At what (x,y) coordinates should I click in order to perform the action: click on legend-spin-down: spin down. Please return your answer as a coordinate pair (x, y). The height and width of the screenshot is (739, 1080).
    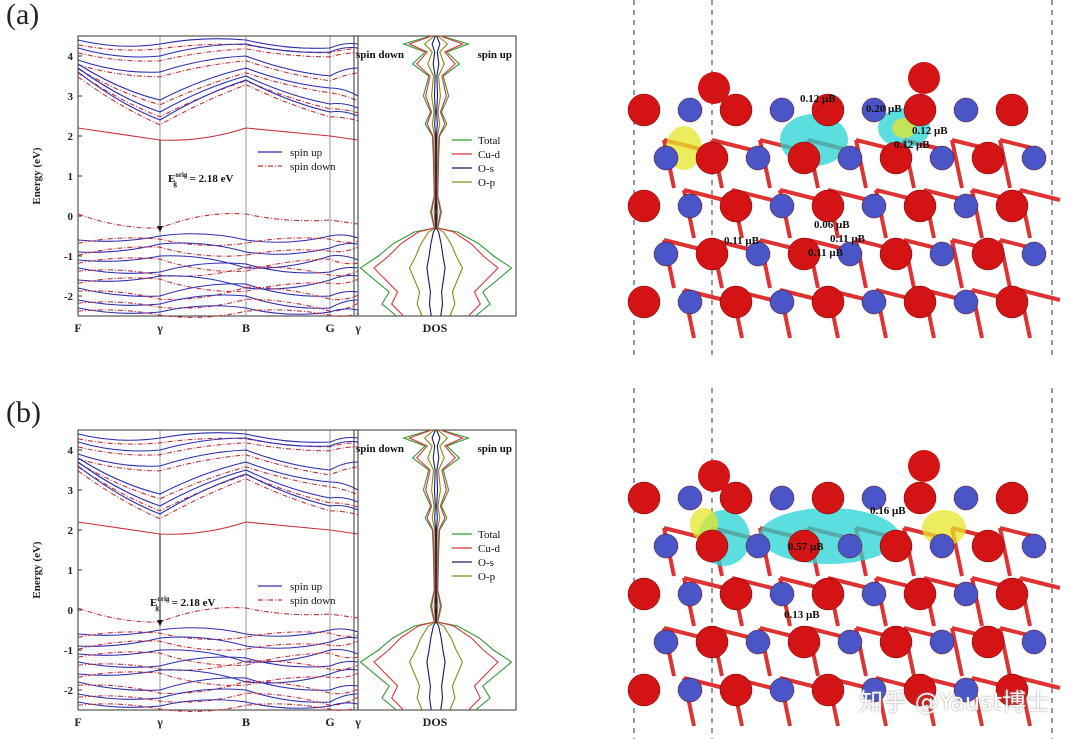
    Looking at the image, I should click on (313, 601).